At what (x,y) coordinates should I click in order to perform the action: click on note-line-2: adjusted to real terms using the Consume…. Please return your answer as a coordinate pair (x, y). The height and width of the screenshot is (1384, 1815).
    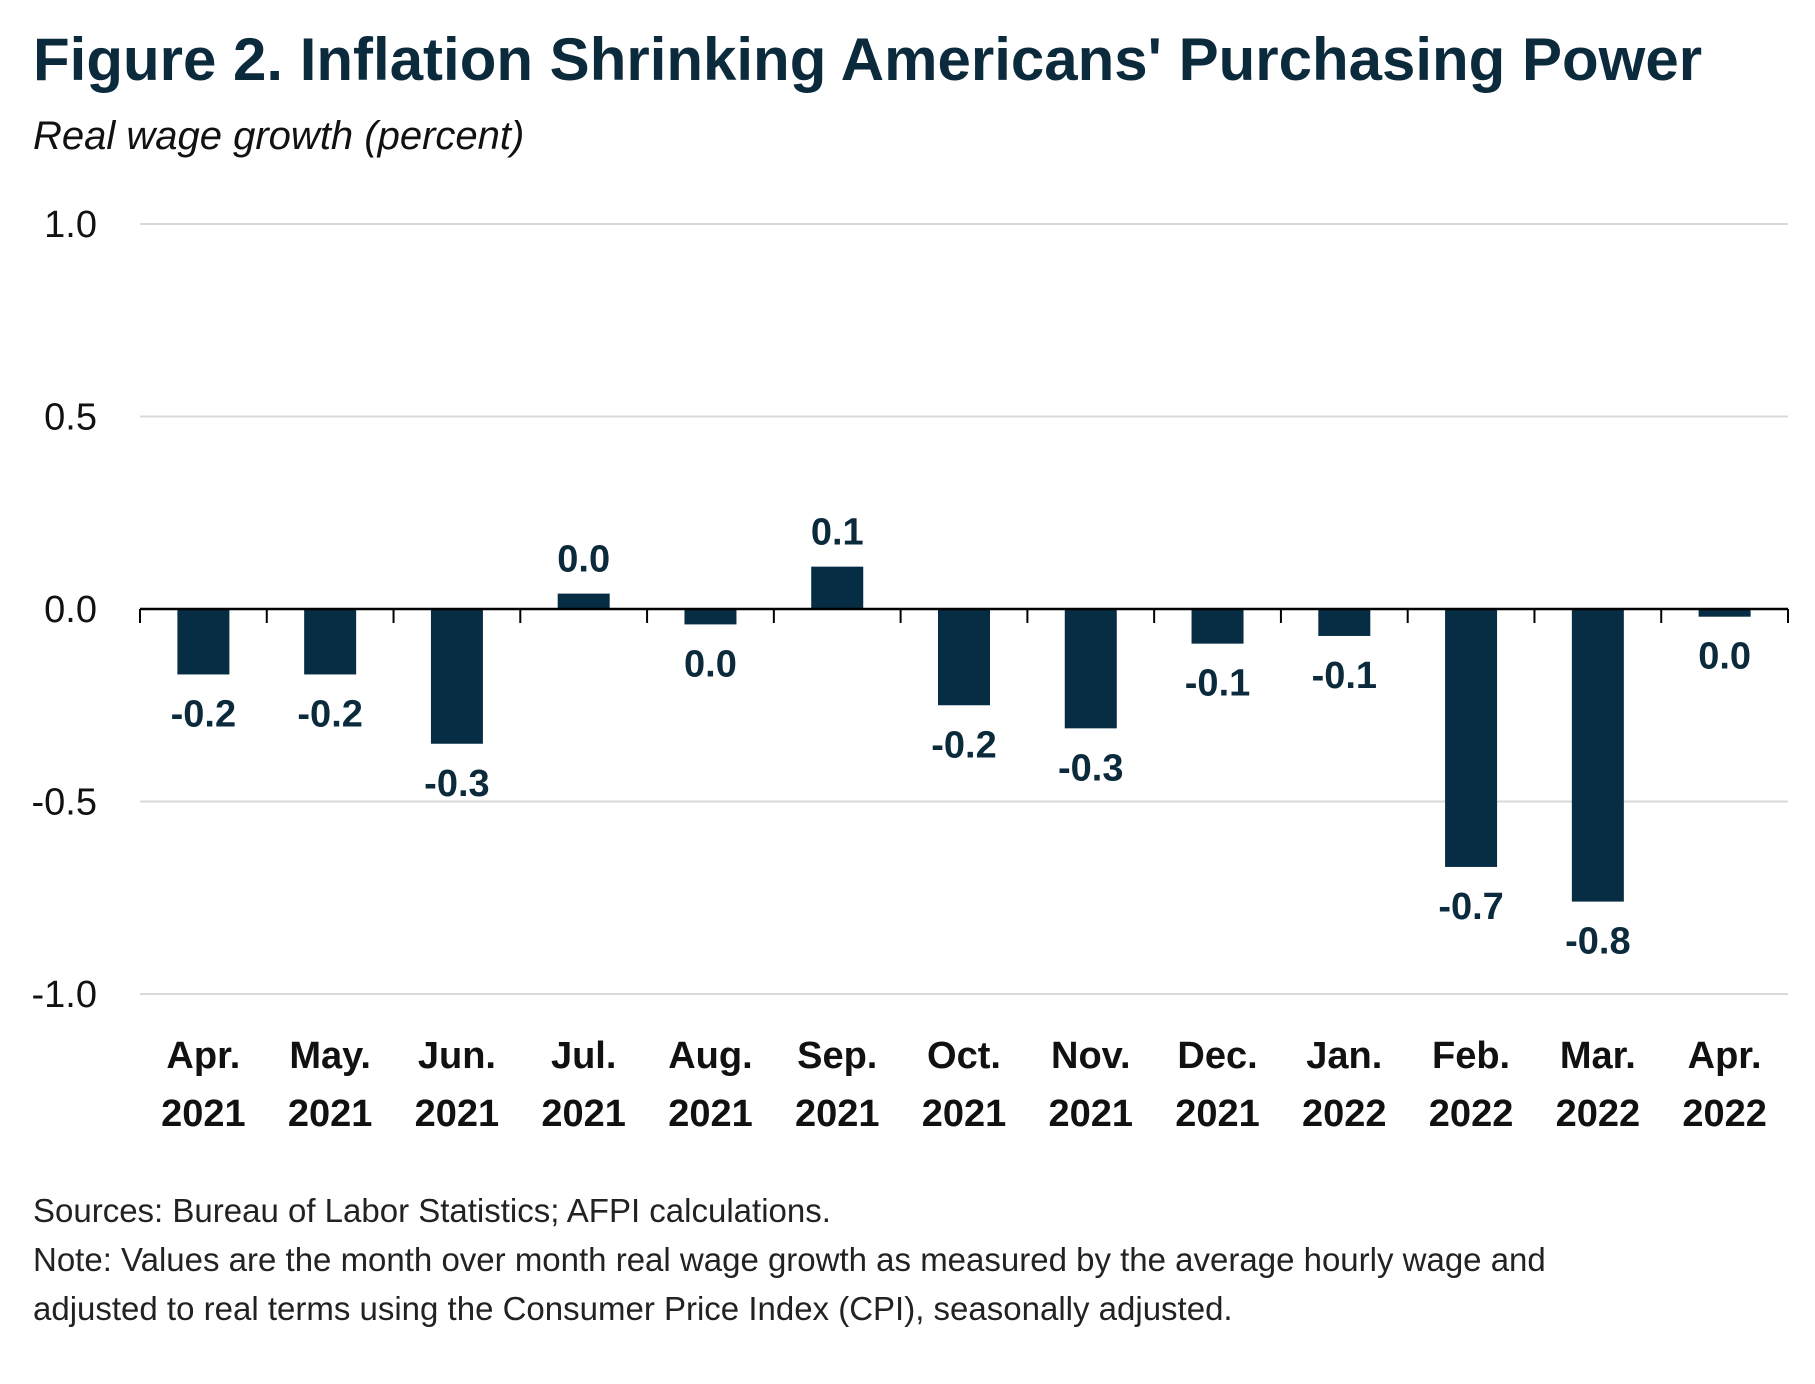
    Looking at the image, I should click on (633, 1308).